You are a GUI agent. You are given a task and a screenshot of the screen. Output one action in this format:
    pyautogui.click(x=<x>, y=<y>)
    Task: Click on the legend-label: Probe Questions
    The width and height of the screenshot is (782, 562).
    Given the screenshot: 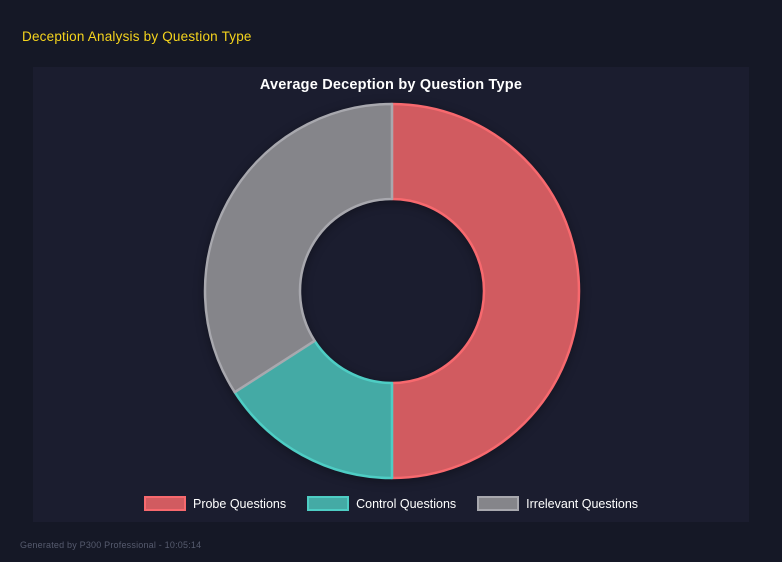 What is the action you would take?
    pyautogui.click(x=239, y=503)
    